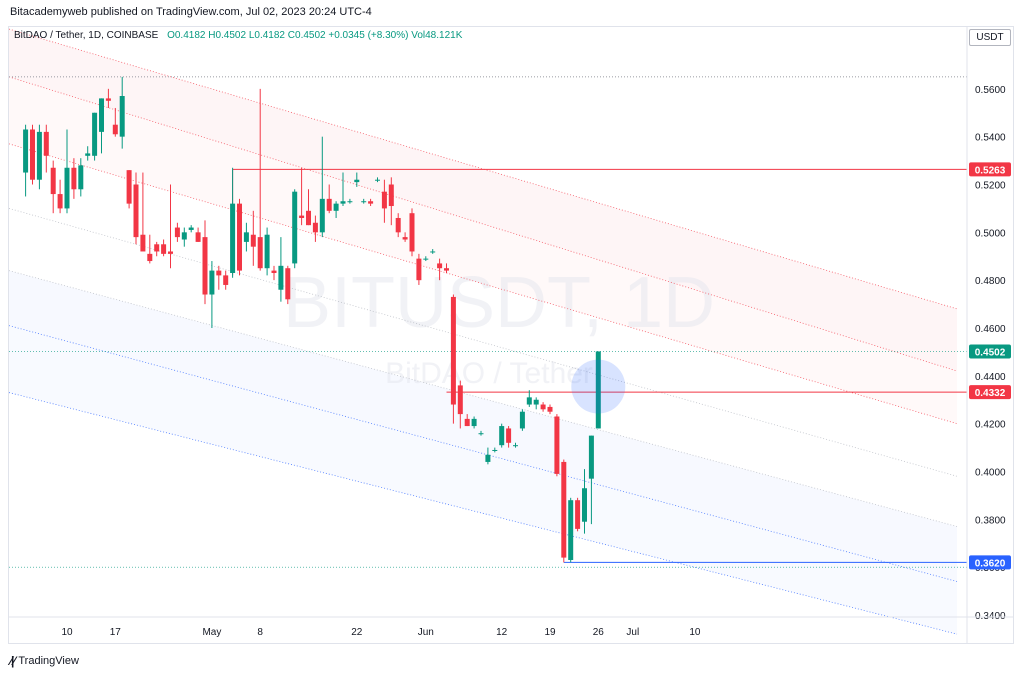 This screenshot has width=1024, height=676. What do you see at coordinates (550, 632) in the screenshot?
I see `x-tick-label-7: 19` at bounding box center [550, 632].